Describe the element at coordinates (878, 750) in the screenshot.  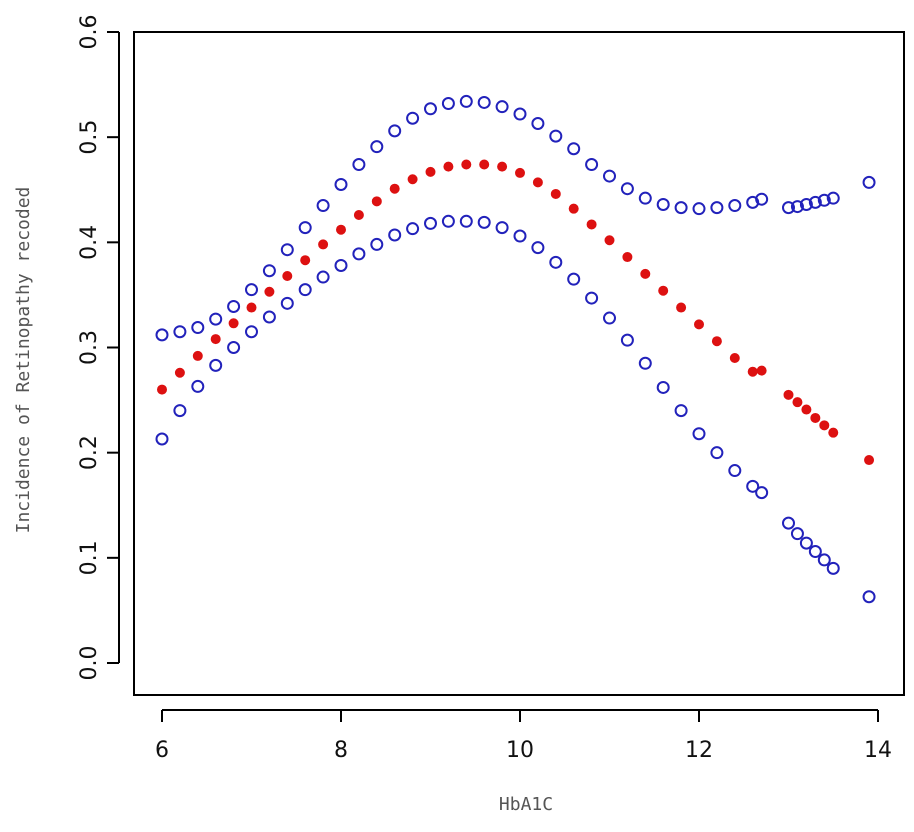
I see `x-tick-label: 14` at that location.